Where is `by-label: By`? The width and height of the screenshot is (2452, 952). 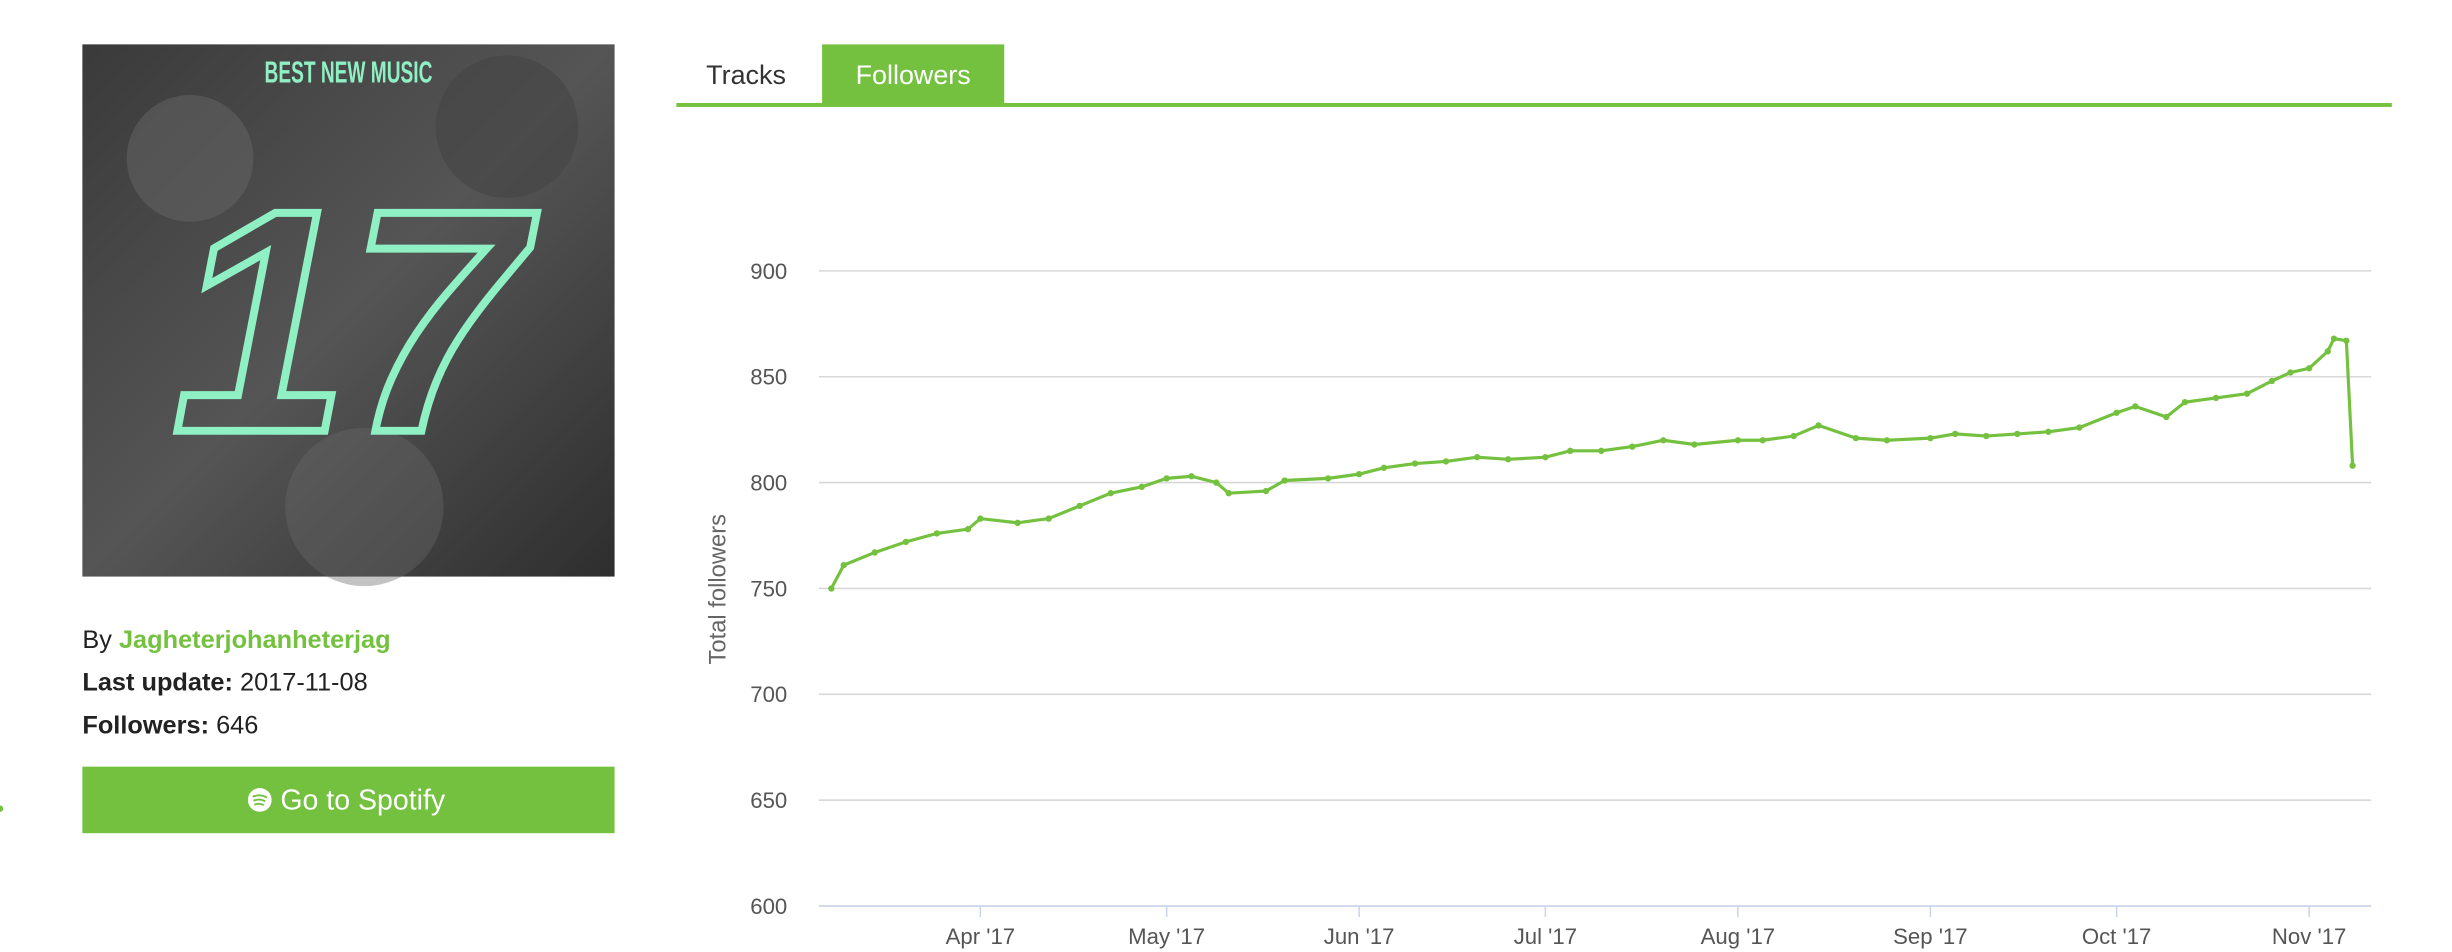 by-label: By is located at coordinates (97, 640).